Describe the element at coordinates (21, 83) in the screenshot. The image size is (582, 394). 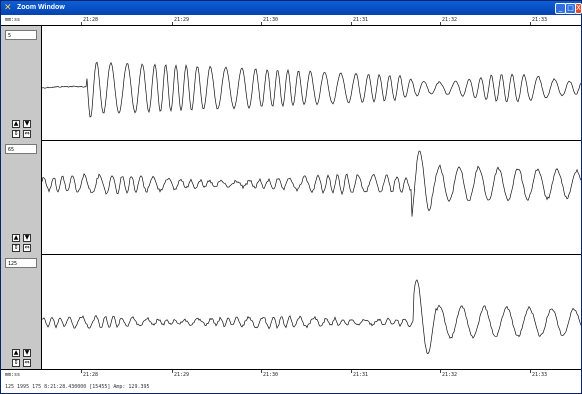
I see `channel-panel: 5 ▲ ▼ ⇕ ⇔` at that location.